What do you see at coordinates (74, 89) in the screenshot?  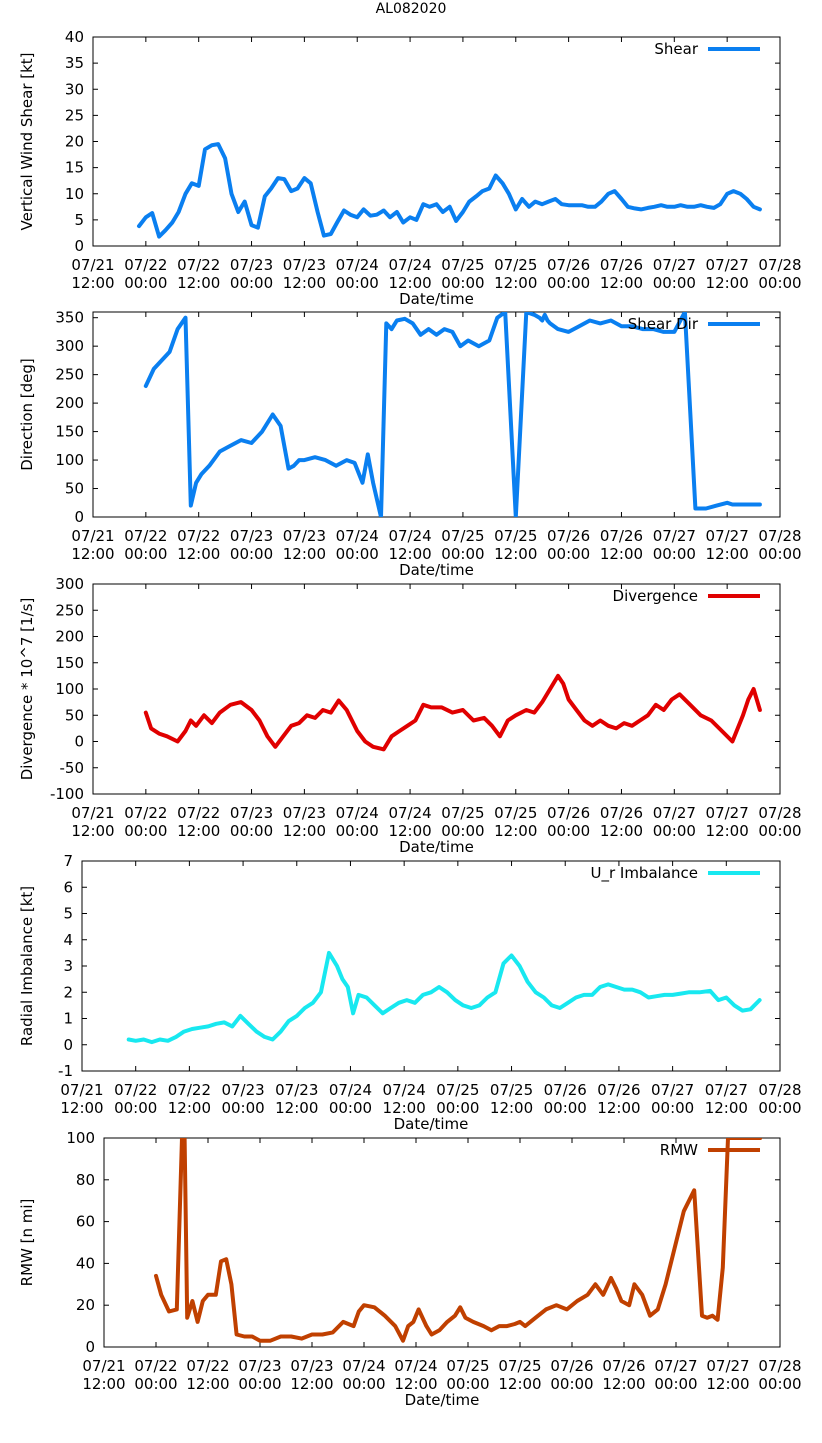 I see `y-tick-label: 30` at bounding box center [74, 89].